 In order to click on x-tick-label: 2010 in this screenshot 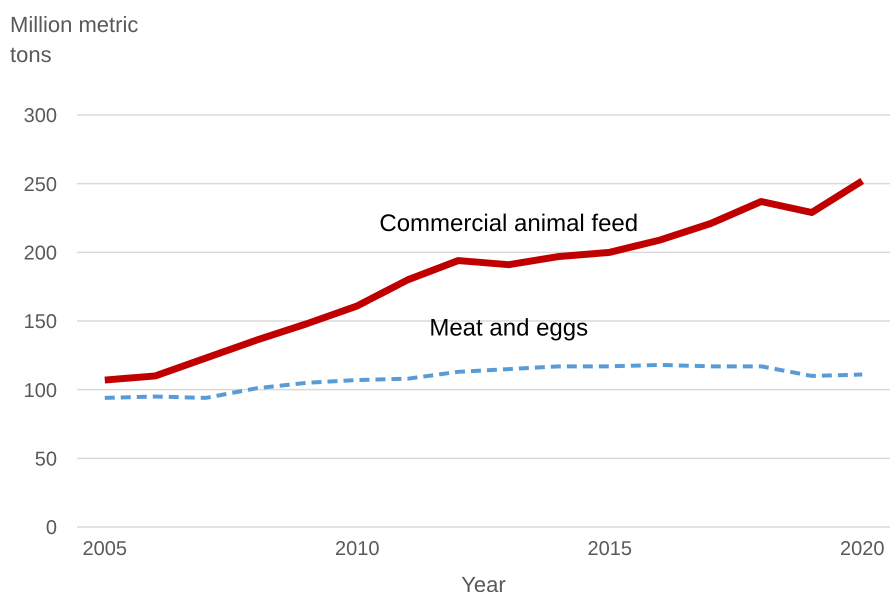, I will do `click(357, 549)`.